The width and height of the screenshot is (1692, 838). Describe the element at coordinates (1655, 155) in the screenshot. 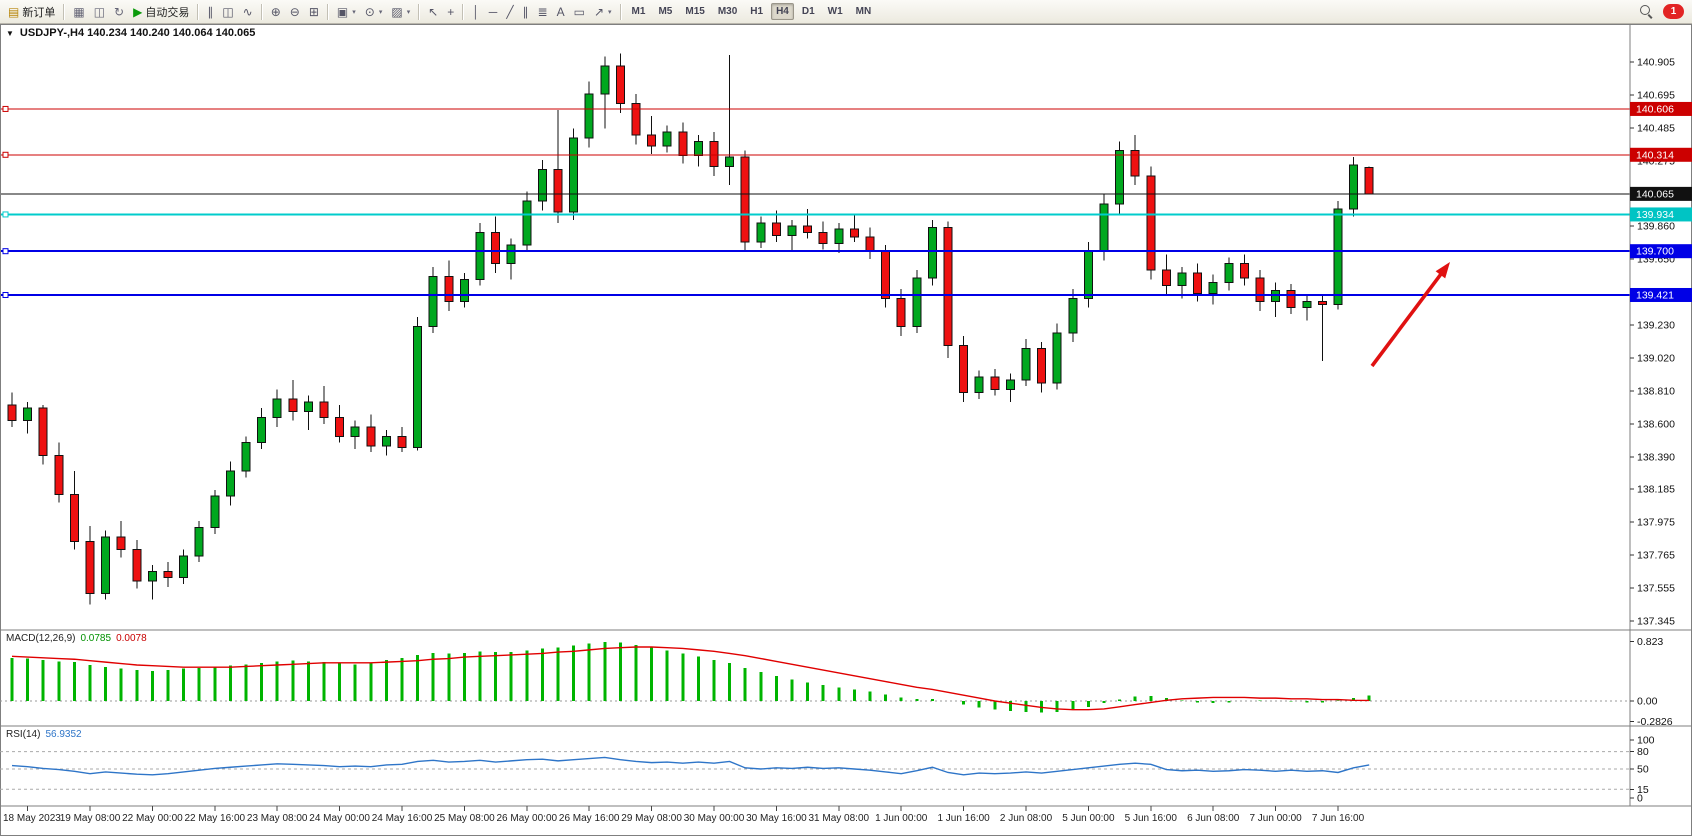

I see `resistance-line-140314-badge-text: 140.314` at that location.